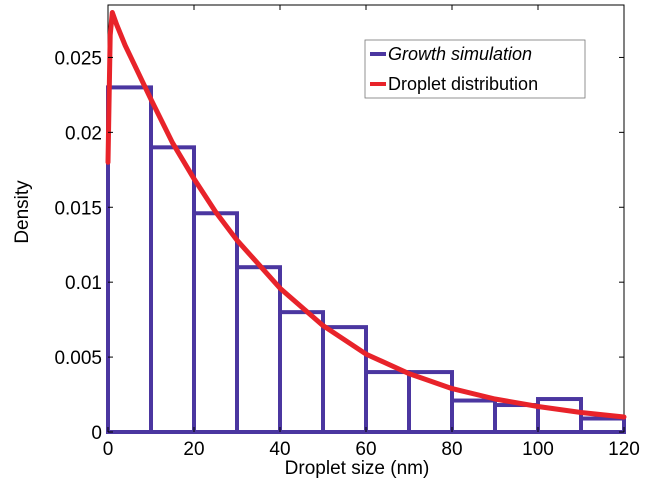  I want to click on x-tick-label: 100, so click(538, 449).